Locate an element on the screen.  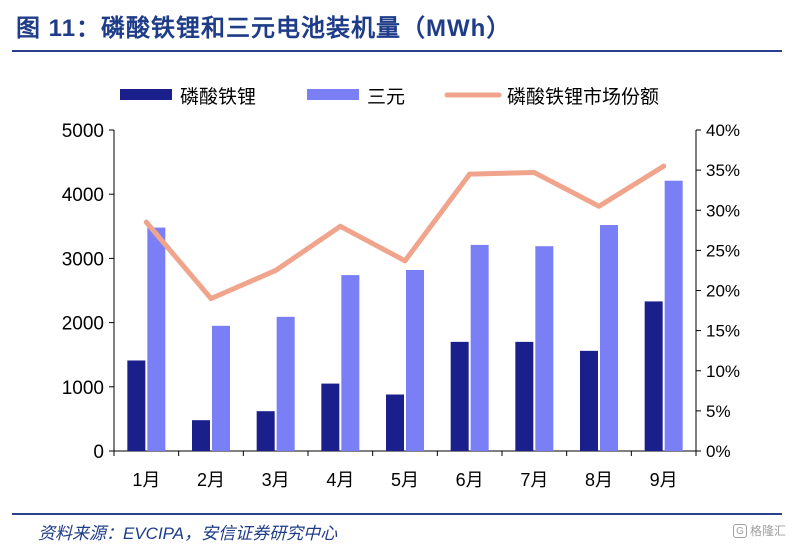
title-divider is located at coordinates (397, 51).